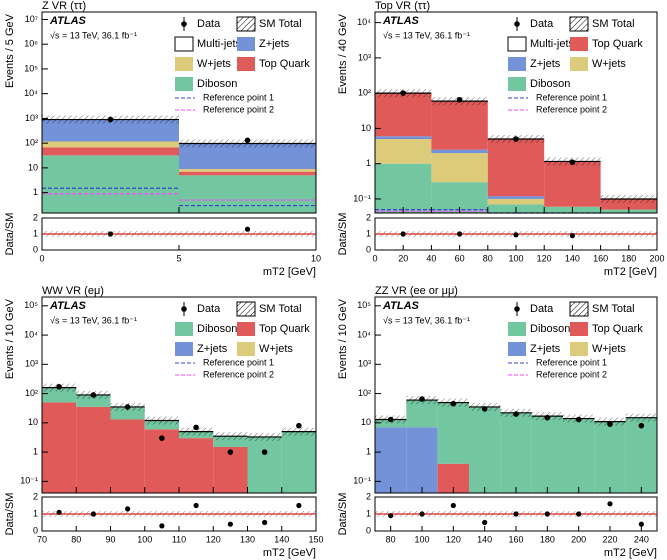 The height and width of the screenshot is (560, 667). I want to click on x-tick-label: 200, so click(656, 258).